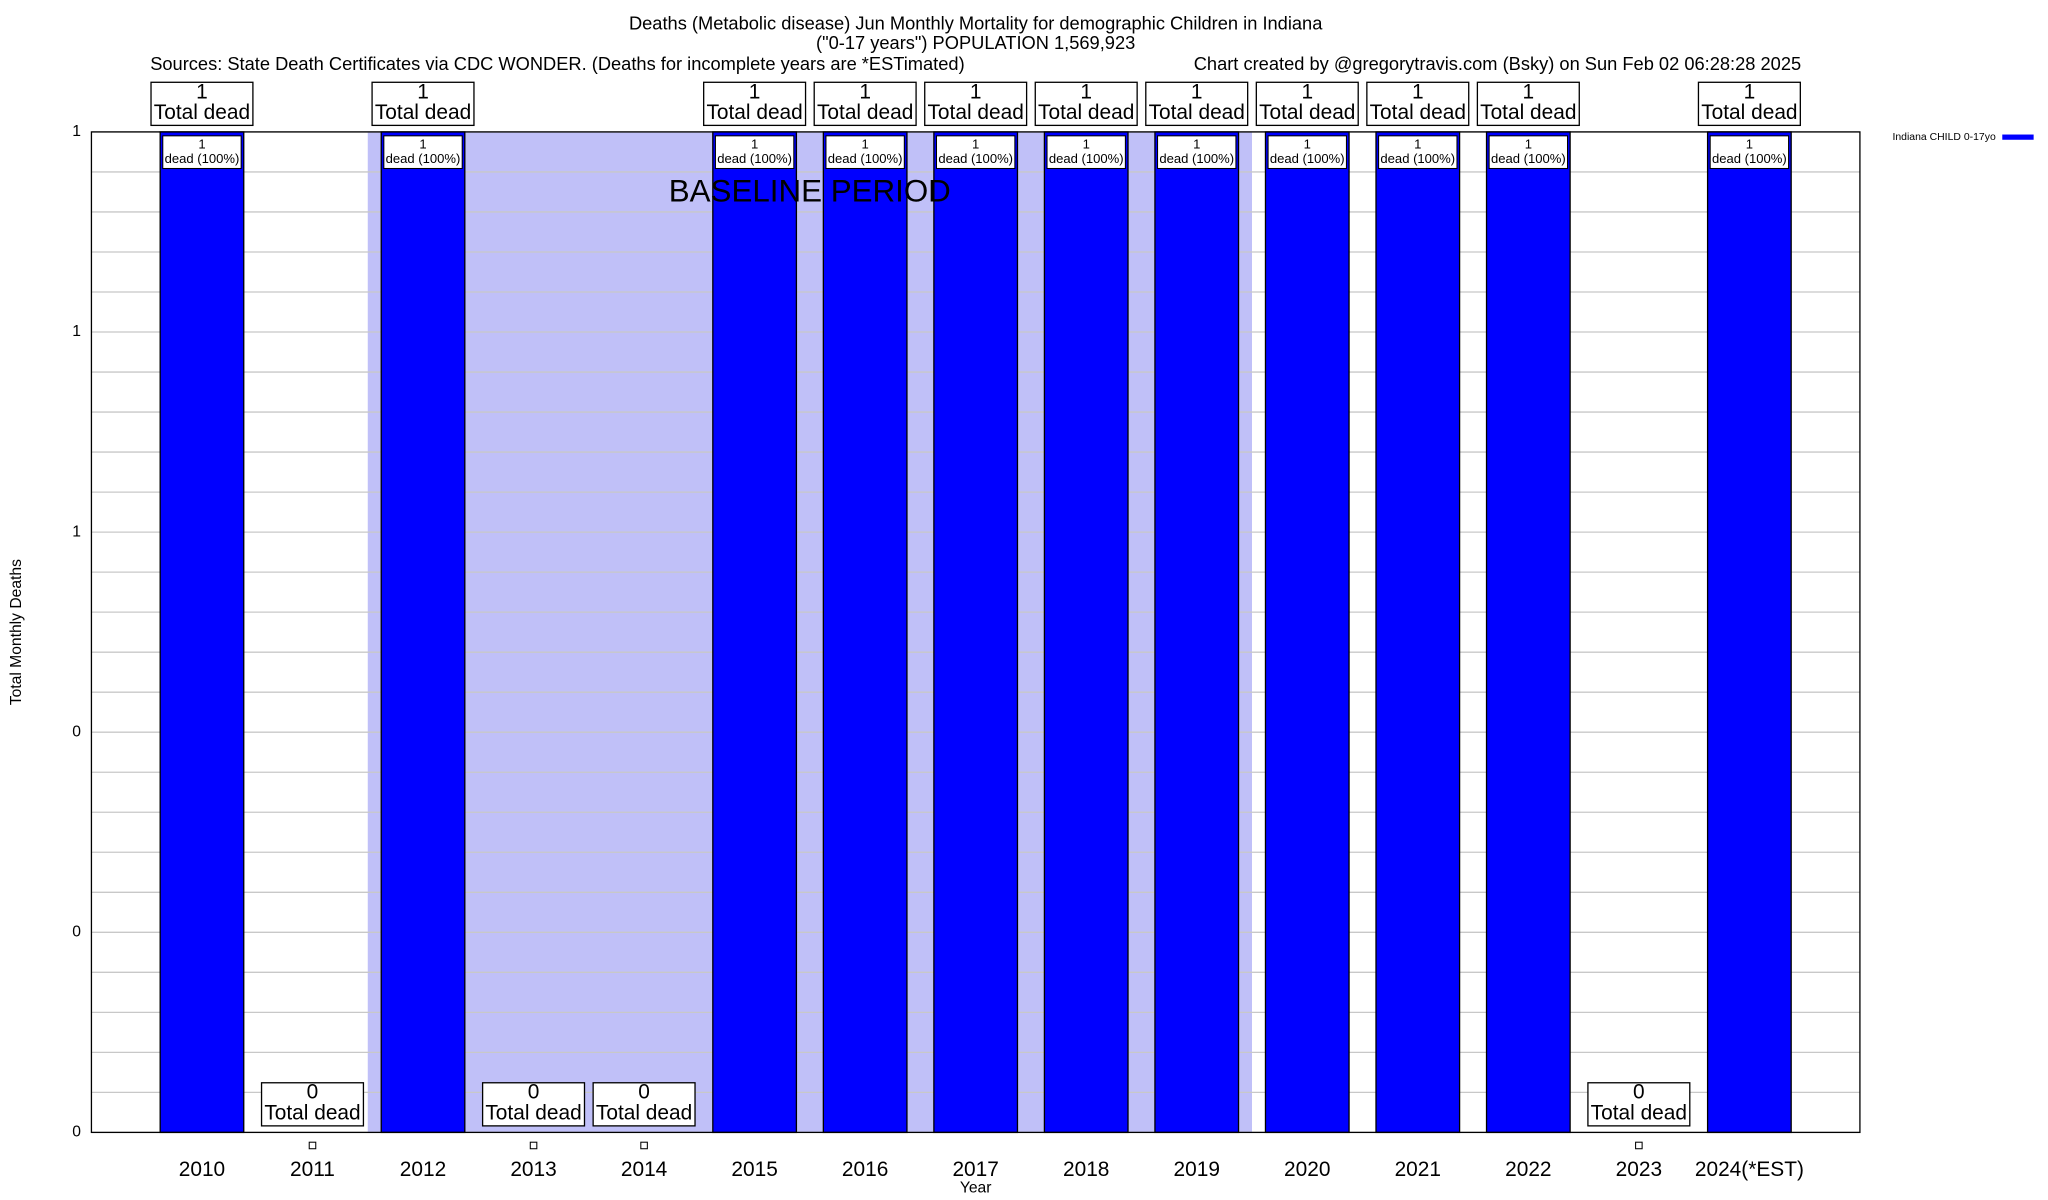 The image size is (2048, 1200). What do you see at coordinates (644, 1169) in the screenshot?
I see `x-tick-label: 2014` at bounding box center [644, 1169].